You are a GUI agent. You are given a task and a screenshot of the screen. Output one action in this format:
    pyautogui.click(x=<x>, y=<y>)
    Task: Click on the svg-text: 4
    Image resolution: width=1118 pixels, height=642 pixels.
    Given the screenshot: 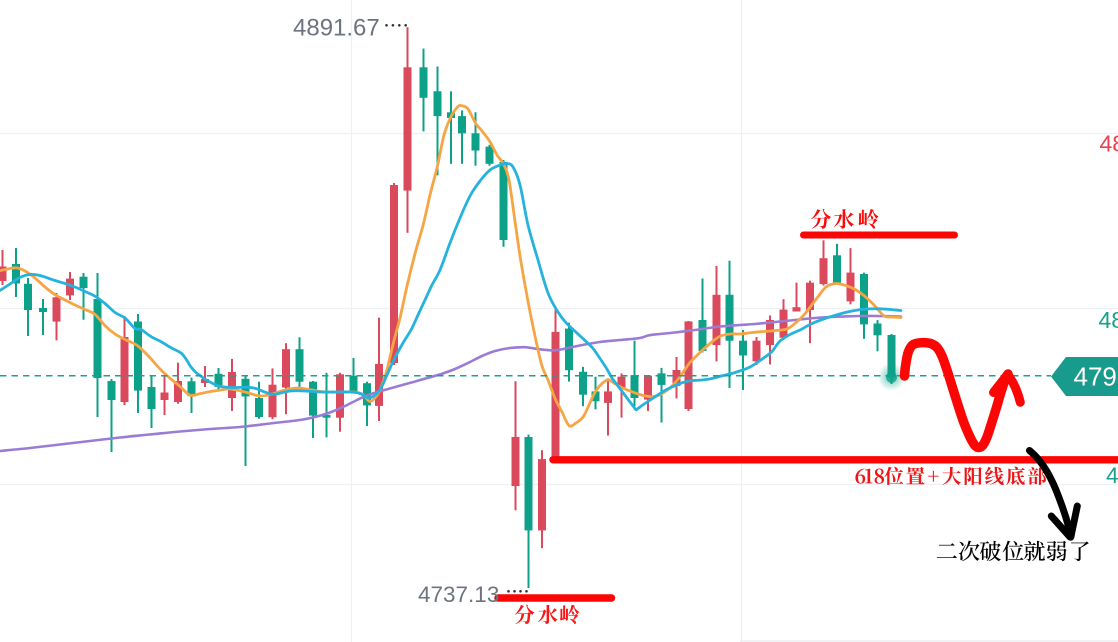 What is the action you would take?
    pyautogui.click(x=1112, y=475)
    